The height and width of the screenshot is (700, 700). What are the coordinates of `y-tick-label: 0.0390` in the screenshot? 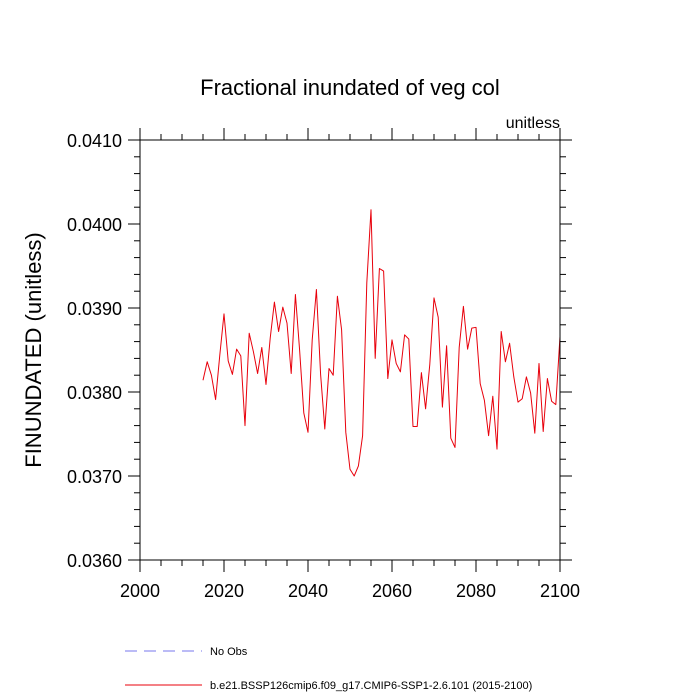 It's located at (94, 309).